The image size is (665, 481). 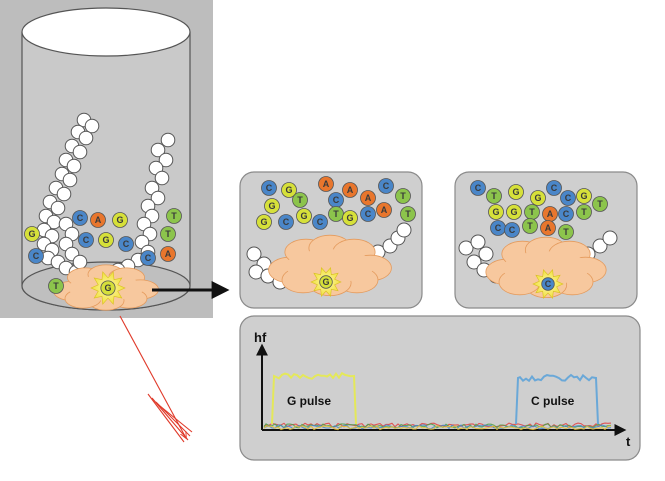 What do you see at coordinates (260, 337) in the screenshot?
I see `y-axis-label: hf` at bounding box center [260, 337].